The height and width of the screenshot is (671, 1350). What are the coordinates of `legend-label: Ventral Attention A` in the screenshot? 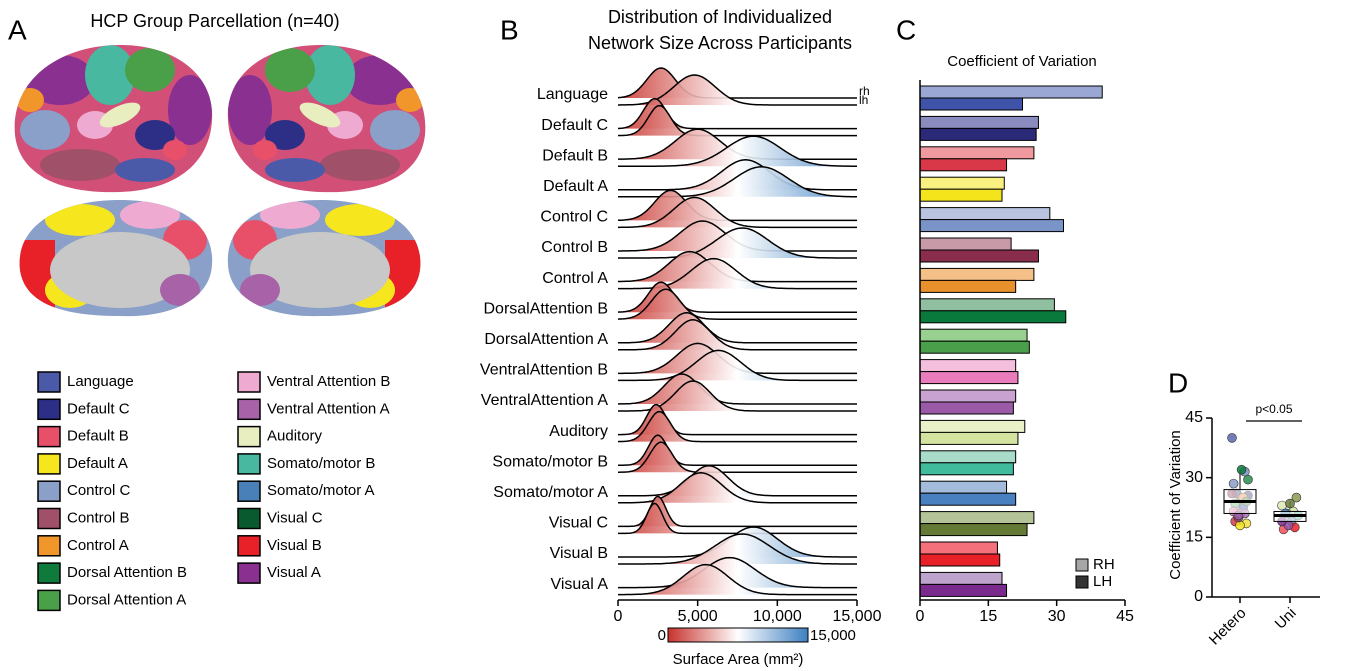 It's located at (328, 408).